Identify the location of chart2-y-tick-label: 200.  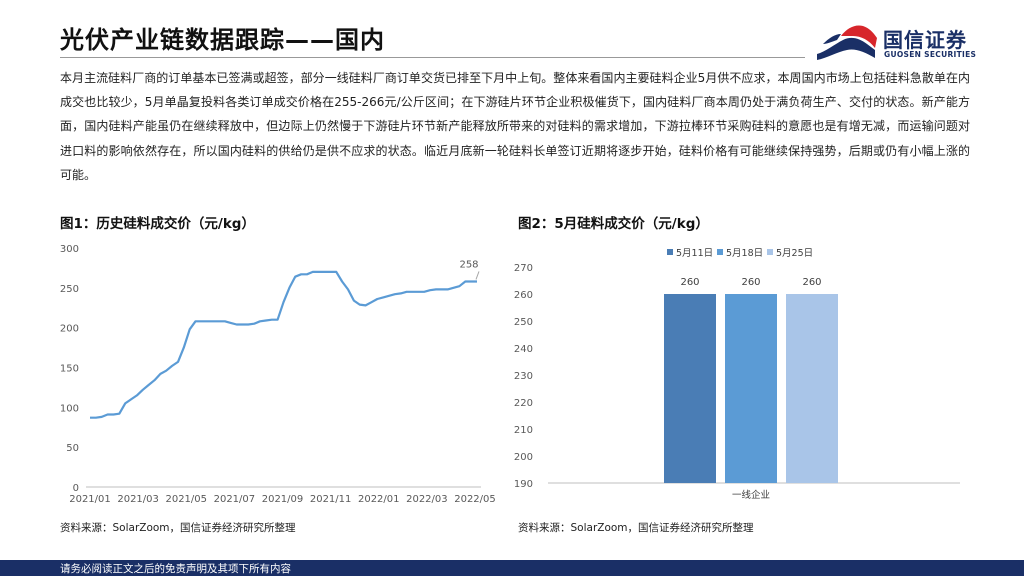
(523, 457).